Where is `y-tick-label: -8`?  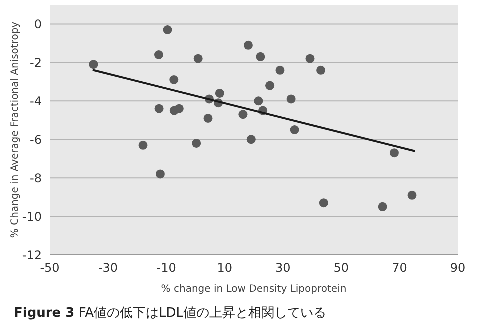
y-tick-label: -8 is located at coordinates (36, 179).